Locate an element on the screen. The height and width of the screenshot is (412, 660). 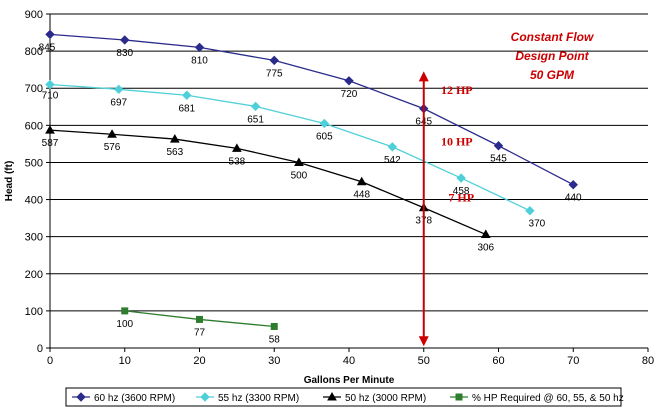
x-tick-label: 80 is located at coordinates (648, 361).